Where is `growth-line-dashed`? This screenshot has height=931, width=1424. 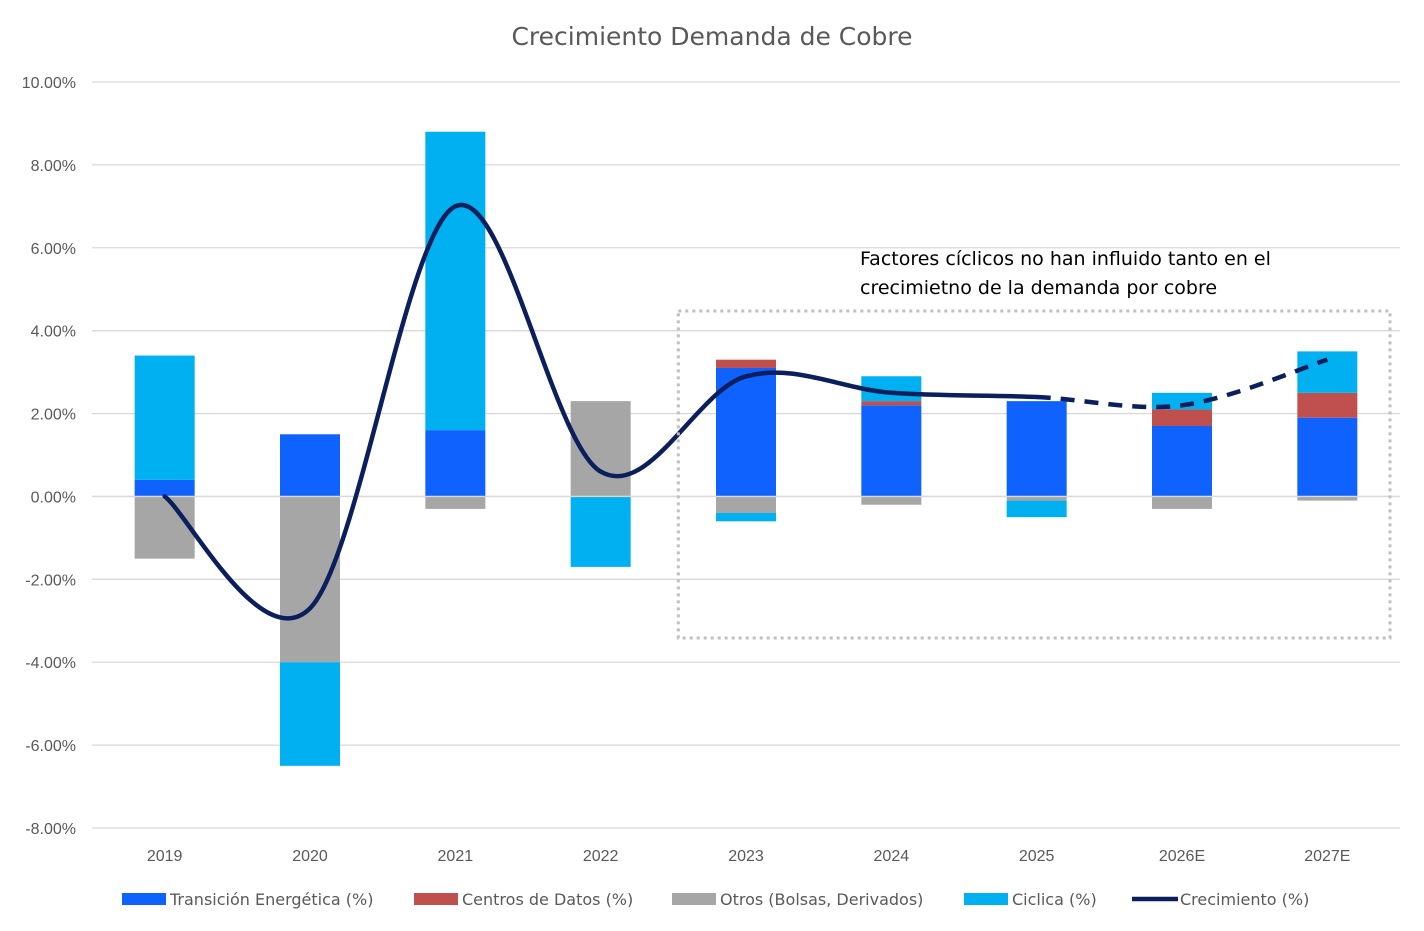
growth-line-dashed is located at coordinates (1182, 383).